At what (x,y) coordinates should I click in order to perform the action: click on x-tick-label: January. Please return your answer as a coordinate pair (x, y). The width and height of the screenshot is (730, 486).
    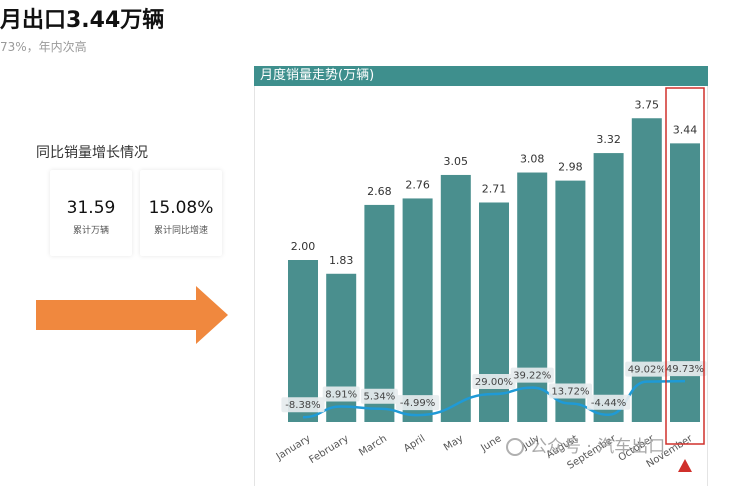
    Looking at the image, I should click on (293, 448).